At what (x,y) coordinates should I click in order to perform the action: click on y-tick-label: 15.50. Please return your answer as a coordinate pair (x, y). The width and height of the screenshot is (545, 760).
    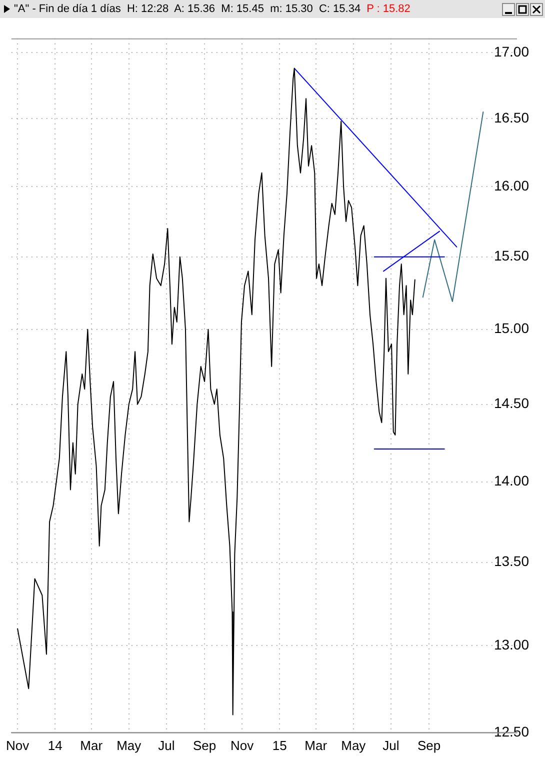
    Looking at the image, I should click on (512, 256).